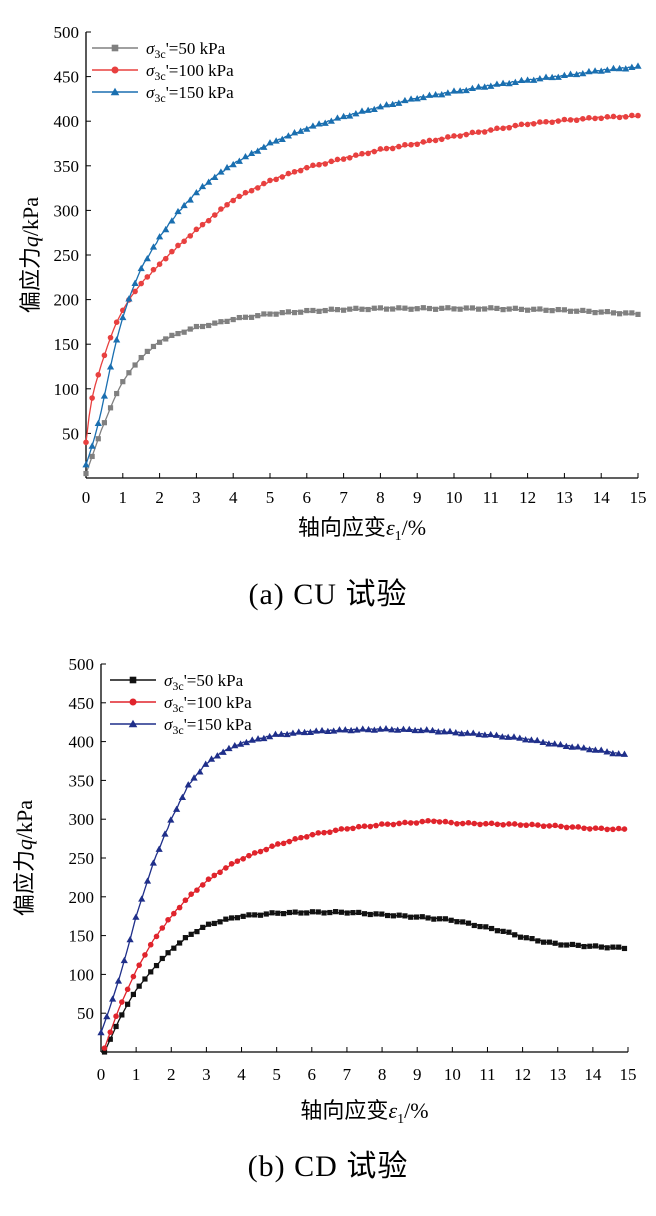  I want to click on cd-x-tick-label: 14, so click(593, 1074).